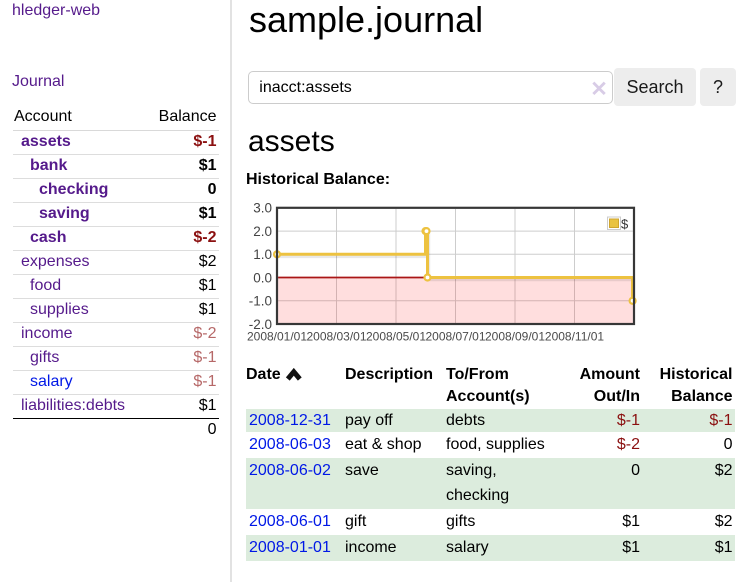 Image resolution: width=742 pixels, height=582 pixels. I want to click on svg-text: 3.0, so click(262, 208).